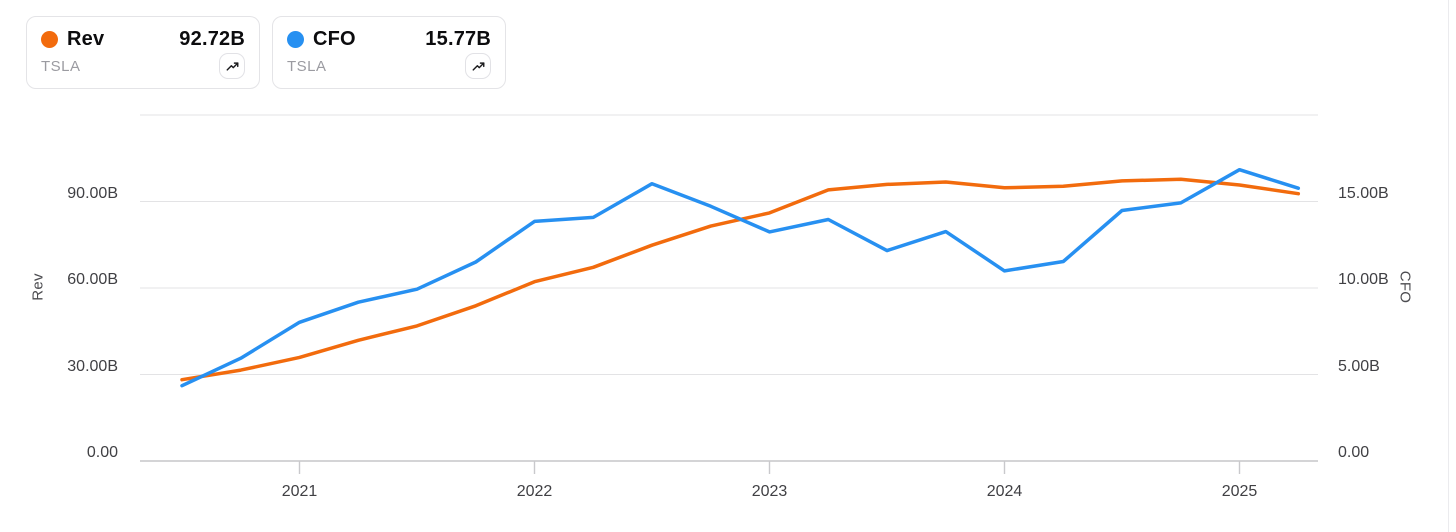 The height and width of the screenshot is (532, 1456). I want to click on x-axis-year-label: 2021, so click(299, 491).